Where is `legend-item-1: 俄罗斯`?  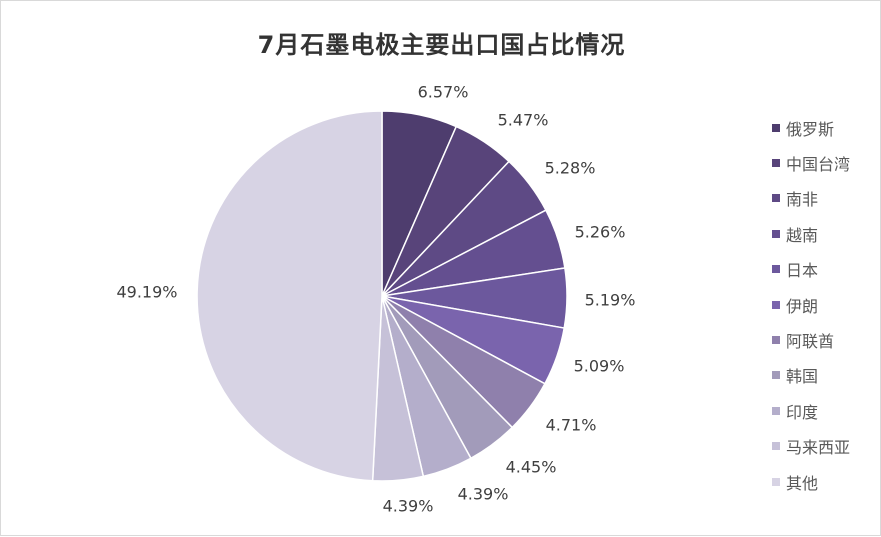 legend-item-1: 俄罗斯 is located at coordinates (811, 127).